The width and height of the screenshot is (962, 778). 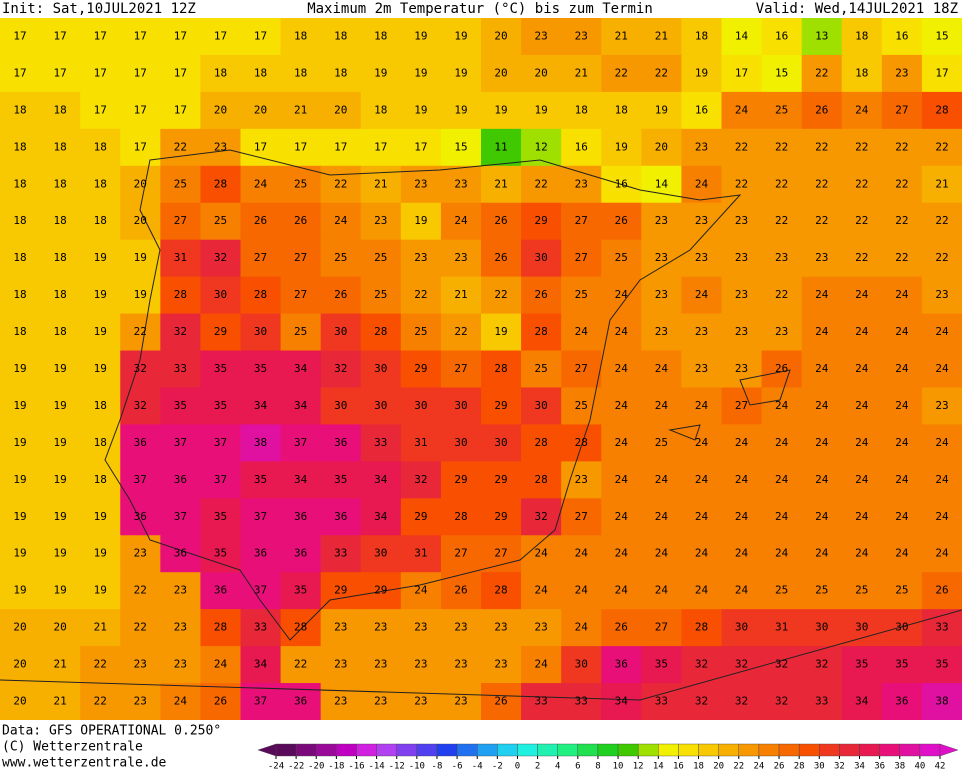 I want to click on temperature-value: 20, so click(x=140, y=220).